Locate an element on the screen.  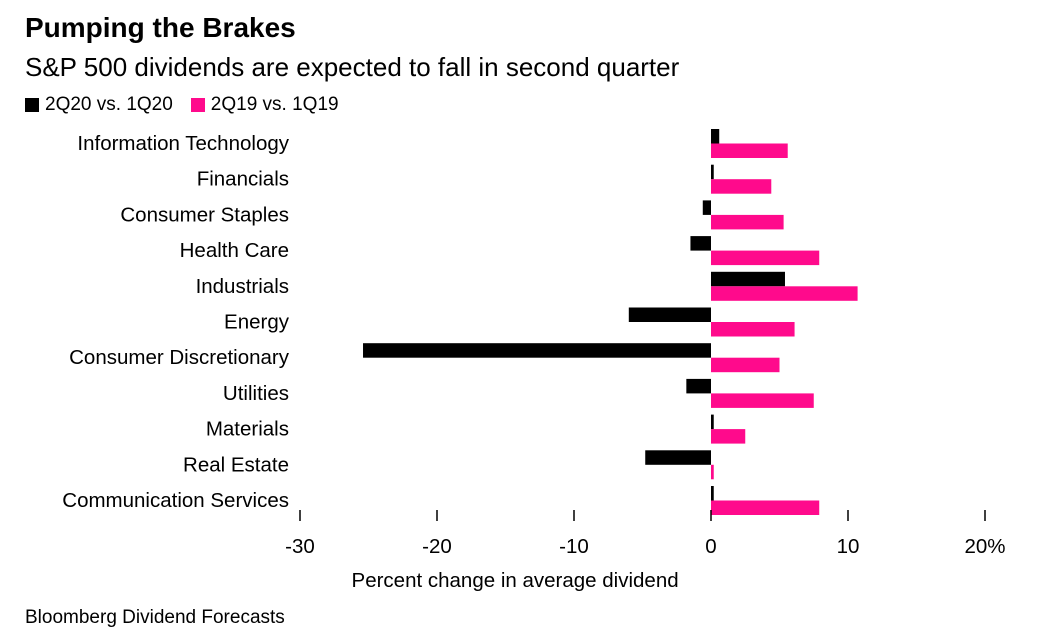
category-label-health-care: Health Care is located at coordinates (234, 250).